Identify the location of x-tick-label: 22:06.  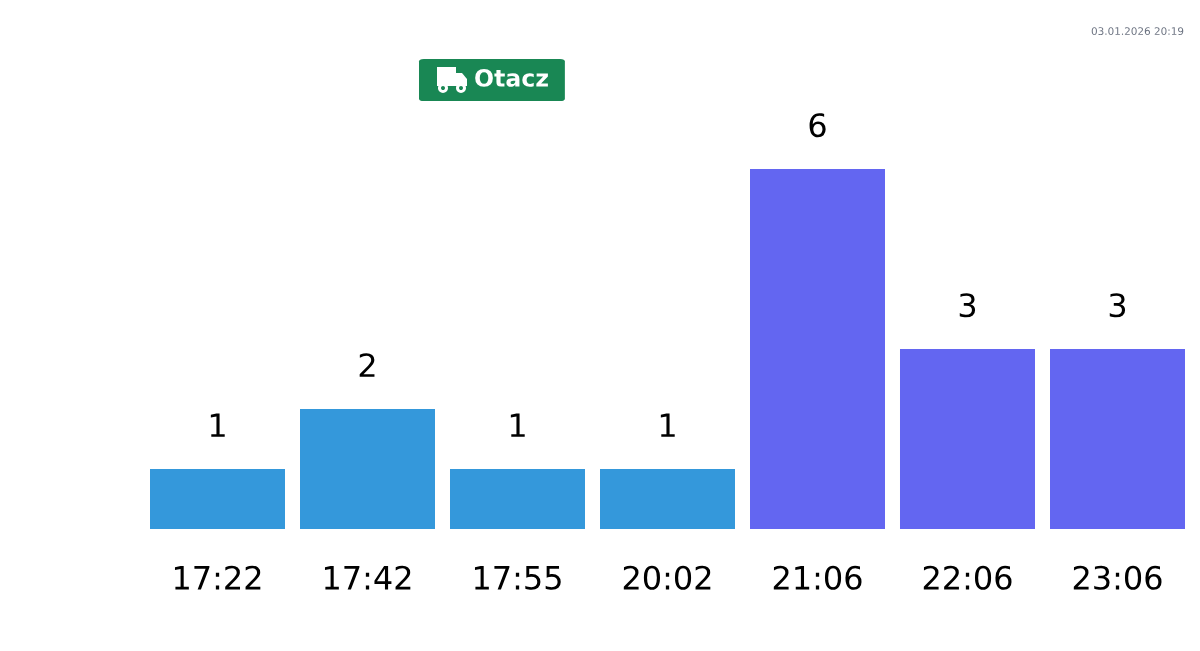
(967, 577).